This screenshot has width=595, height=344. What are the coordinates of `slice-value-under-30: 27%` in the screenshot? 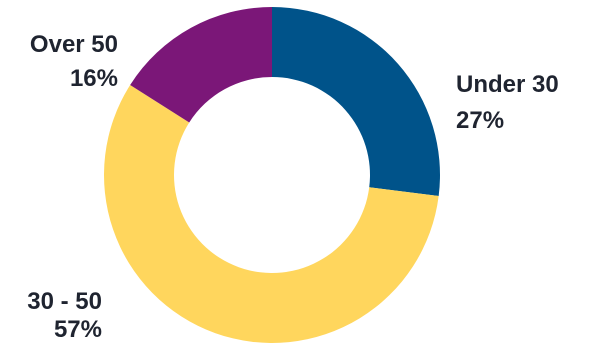 It's located at (480, 120).